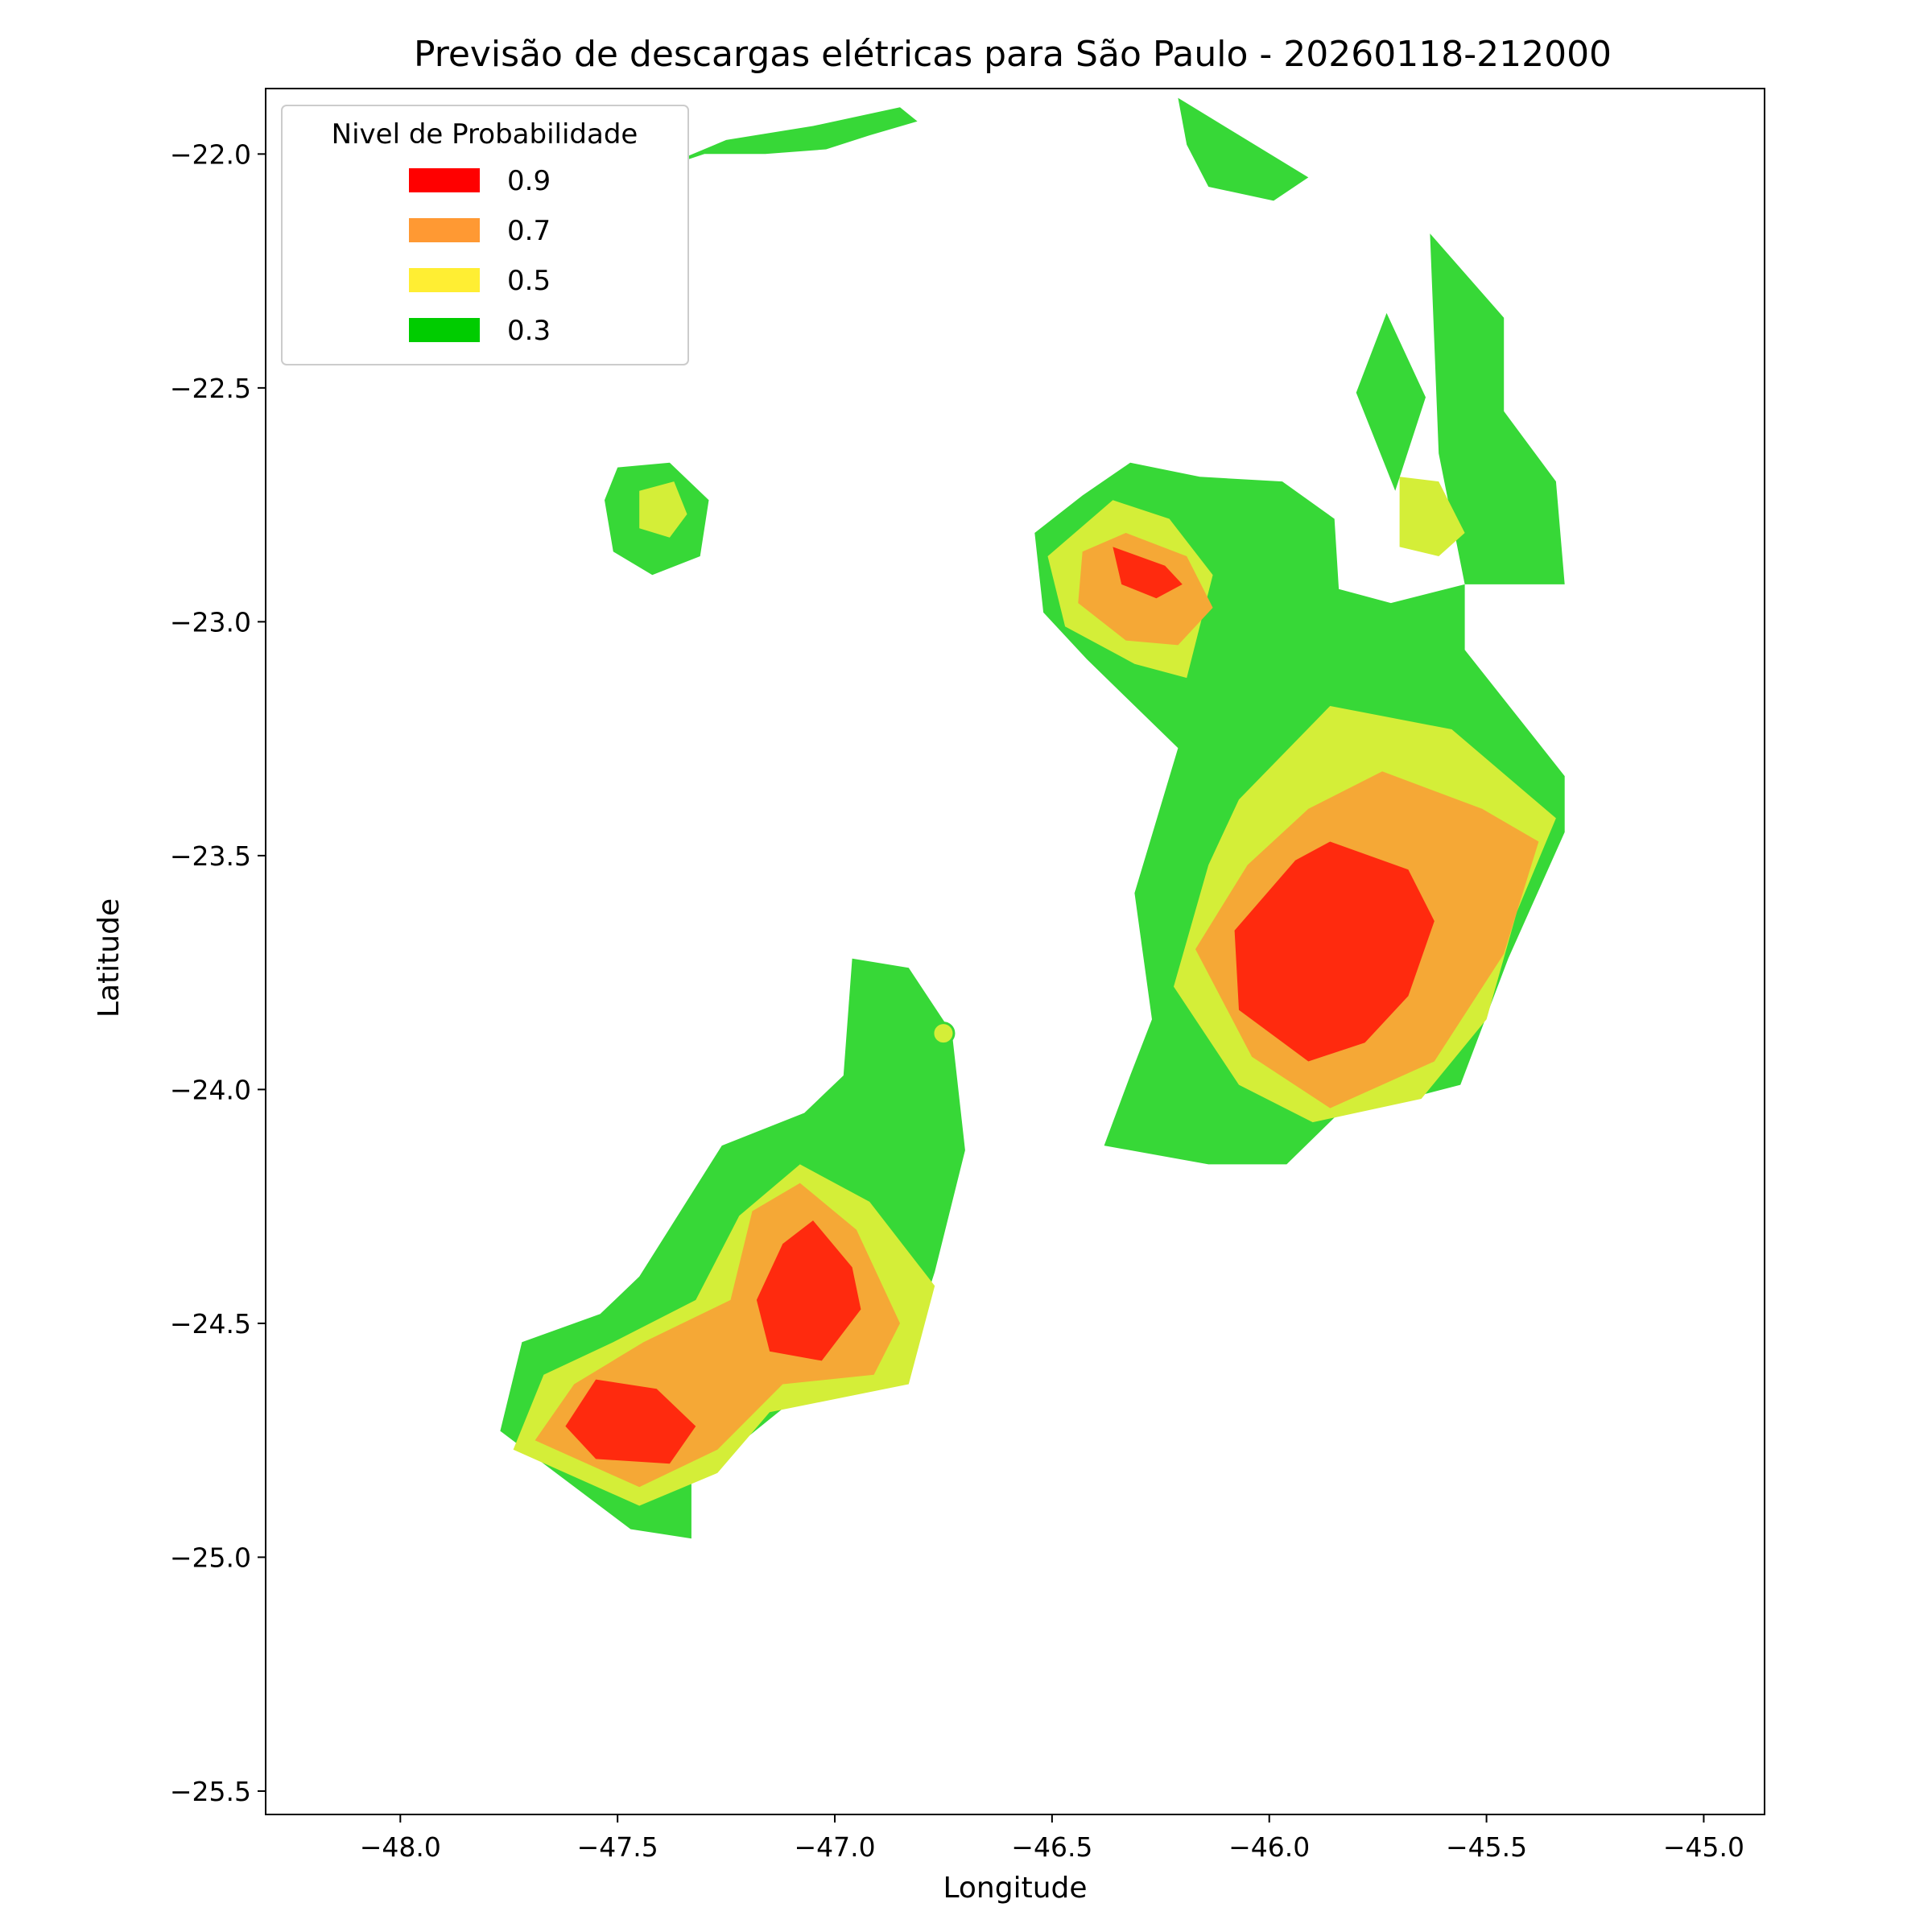  Describe the element at coordinates (211, 154) in the screenshot. I see `y-tick-label: −22.0` at that location.